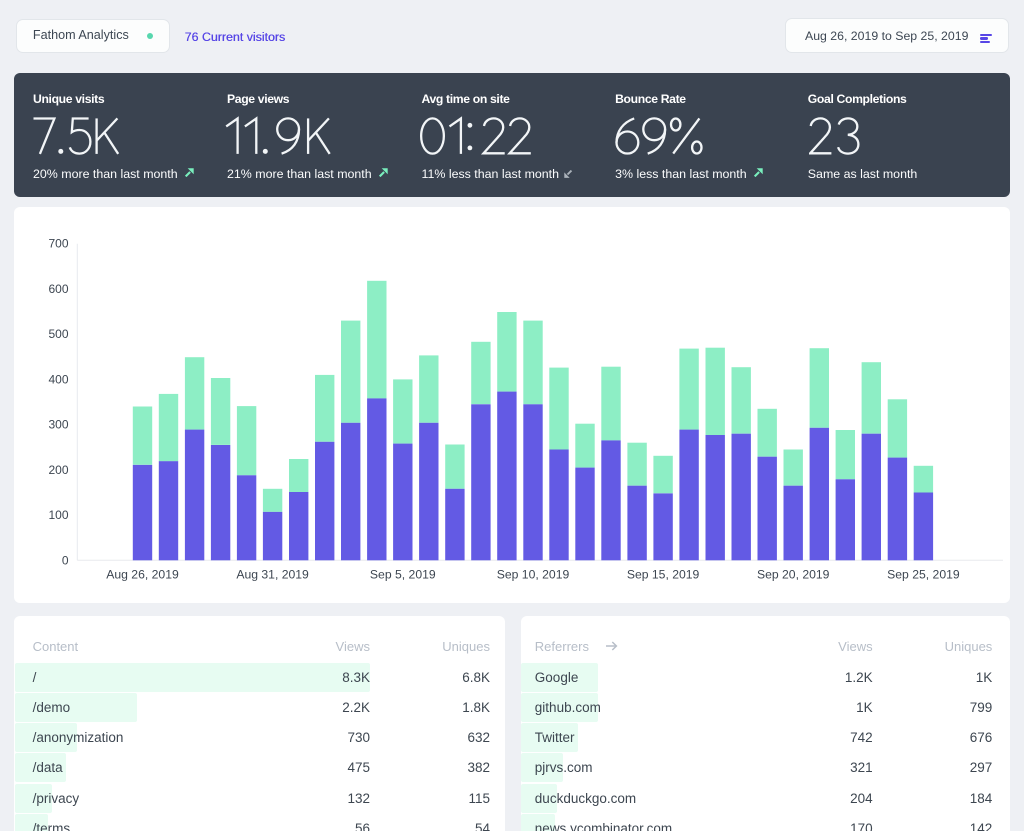  I want to click on svg-text: 500, so click(58, 334).